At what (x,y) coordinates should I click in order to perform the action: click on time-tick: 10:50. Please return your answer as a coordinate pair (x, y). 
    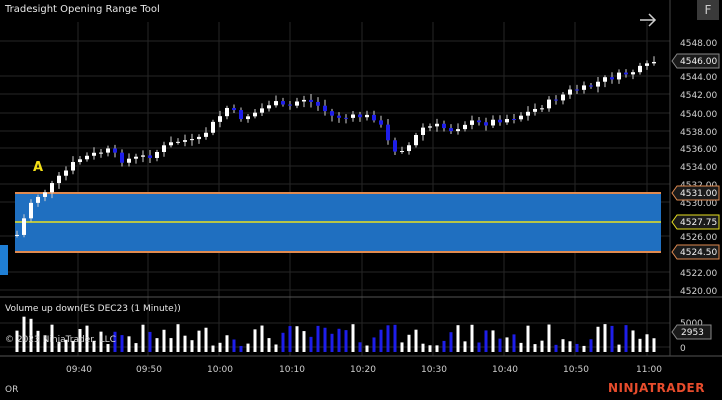
    Looking at the image, I should click on (576, 370).